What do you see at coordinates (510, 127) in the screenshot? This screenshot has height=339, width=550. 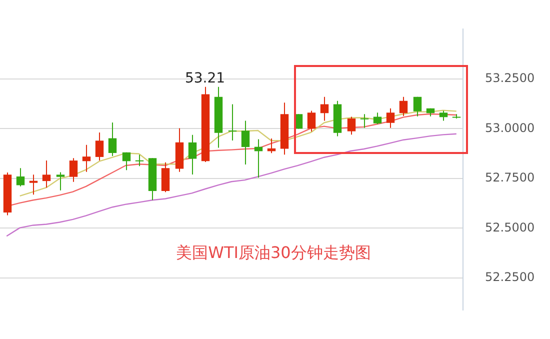 I see `y-tick-label: 53.0000` at bounding box center [510, 127].